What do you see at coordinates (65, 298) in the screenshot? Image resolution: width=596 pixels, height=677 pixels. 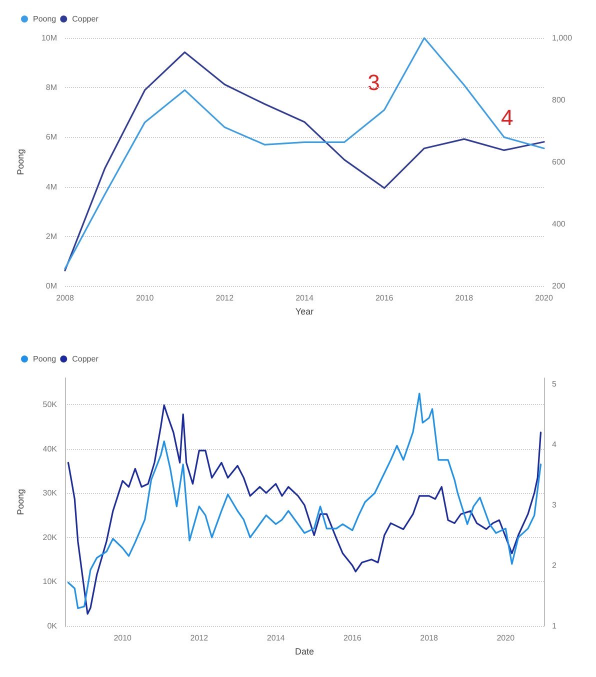 I see `x-tick-label: 2008` at bounding box center [65, 298].